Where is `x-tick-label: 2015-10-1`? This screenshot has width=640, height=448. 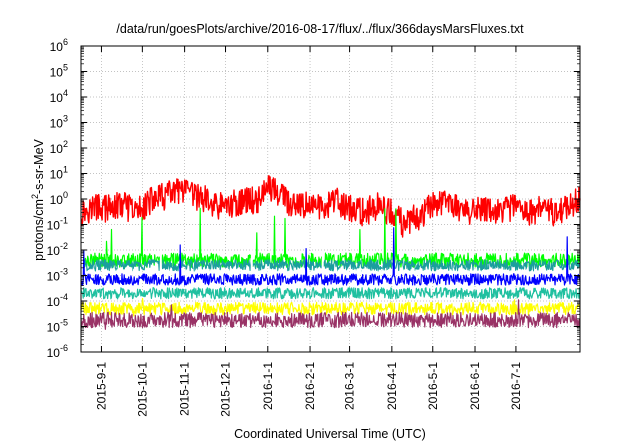
x-tick-label: 2015-10-1 is located at coordinates (142, 389).